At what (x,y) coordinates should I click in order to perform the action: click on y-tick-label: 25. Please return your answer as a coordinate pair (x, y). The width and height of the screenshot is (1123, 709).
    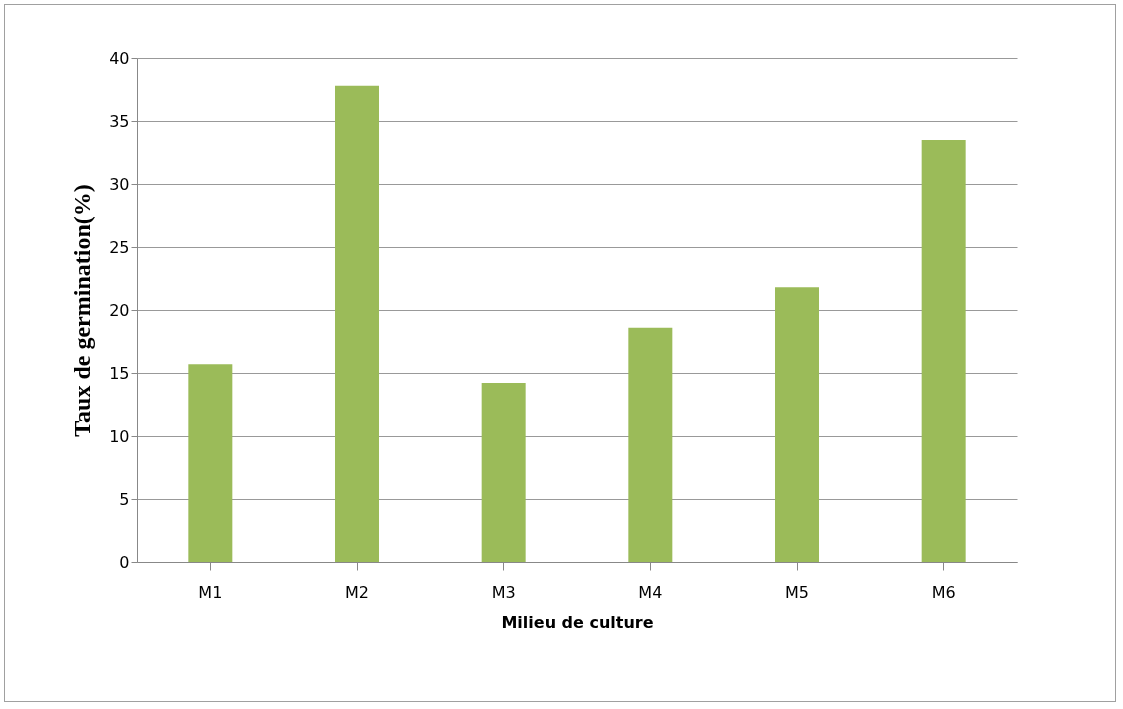
    Looking at the image, I should click on (119, 247).